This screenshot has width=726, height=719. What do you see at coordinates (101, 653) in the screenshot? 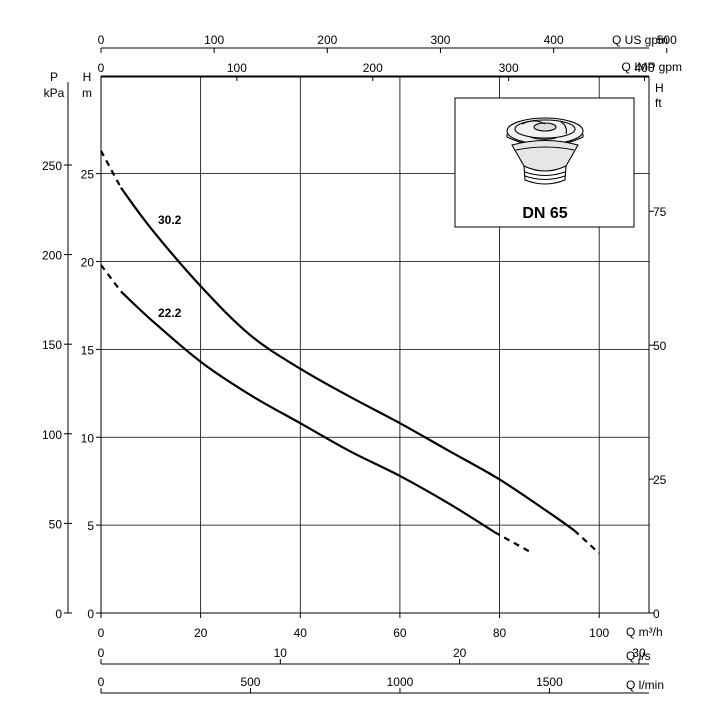
I see `tick-label-q-ls: 0` at bounding box center [101, 653].